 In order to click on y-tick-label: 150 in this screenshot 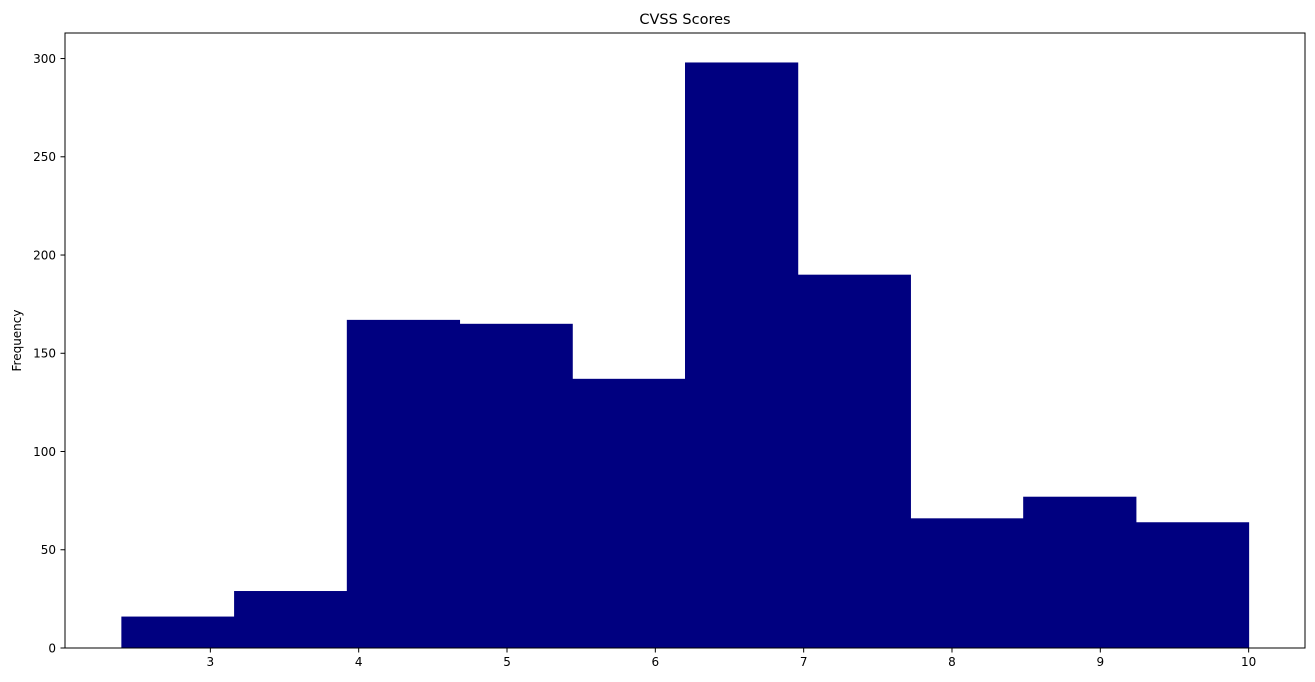, I will do `click(44, 354)`.